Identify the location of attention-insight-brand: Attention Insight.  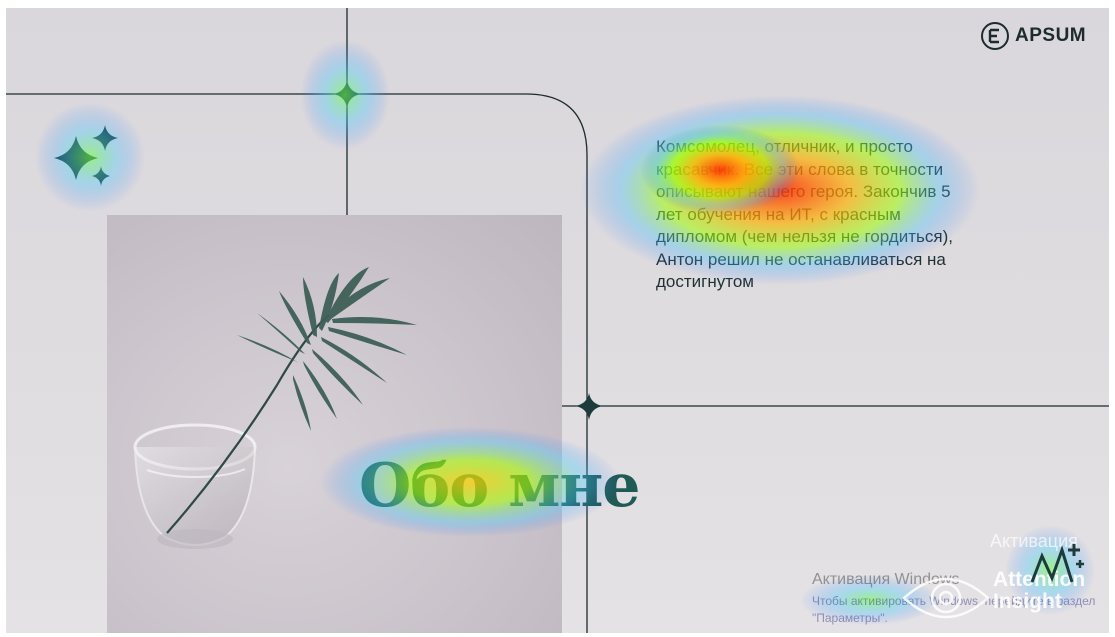
(1000, 587).